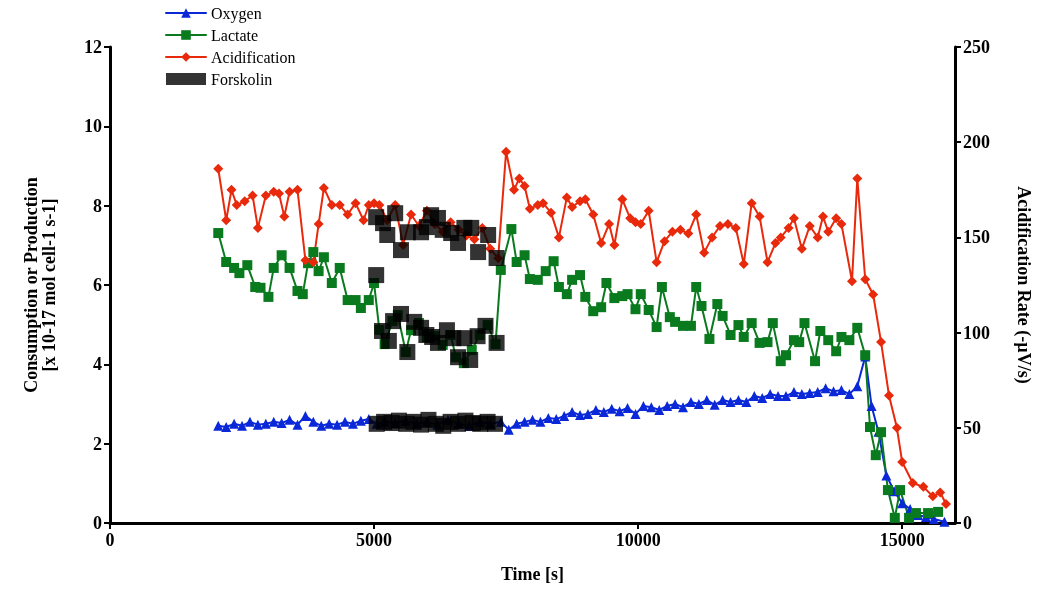  I want to click on y2-axis-title: Acidification Rate (-µV/s), so click(1023, 285).